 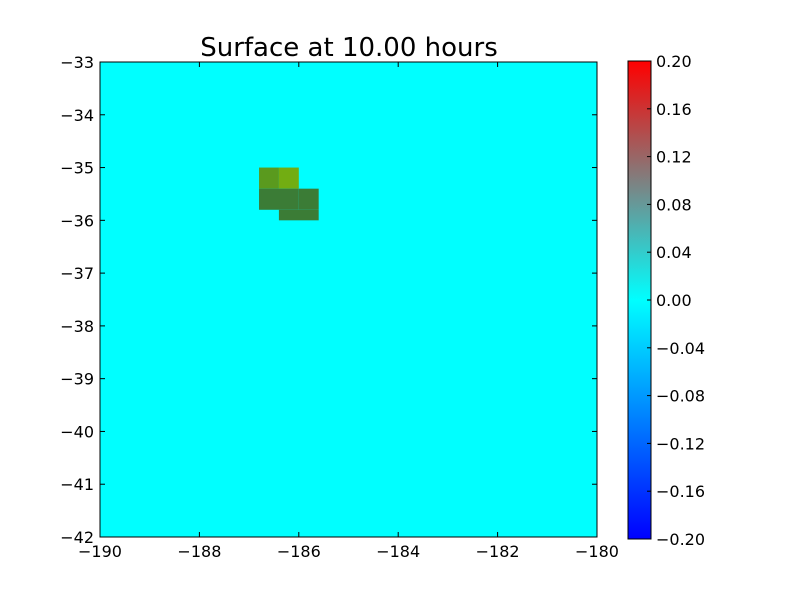 I want to click on heatmap-cells, so click(x=289, y=194).